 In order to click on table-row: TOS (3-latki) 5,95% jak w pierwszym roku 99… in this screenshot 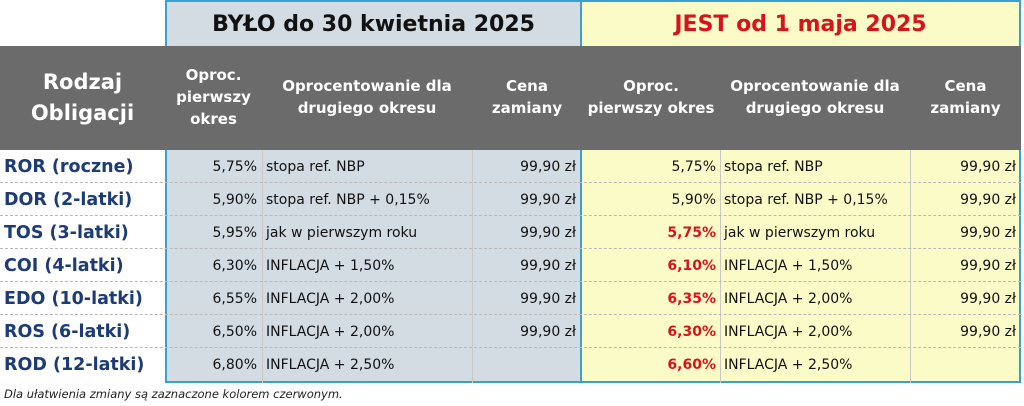, I will do `click(512, 232)`.